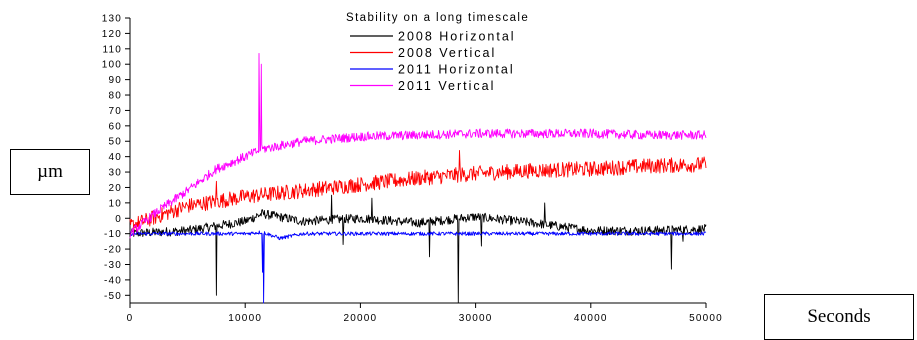  What do you see at coordinates (446, 86) in the screenshot?
I see `legend-label: 2011 Vertical` at bounding box center [446, 86].